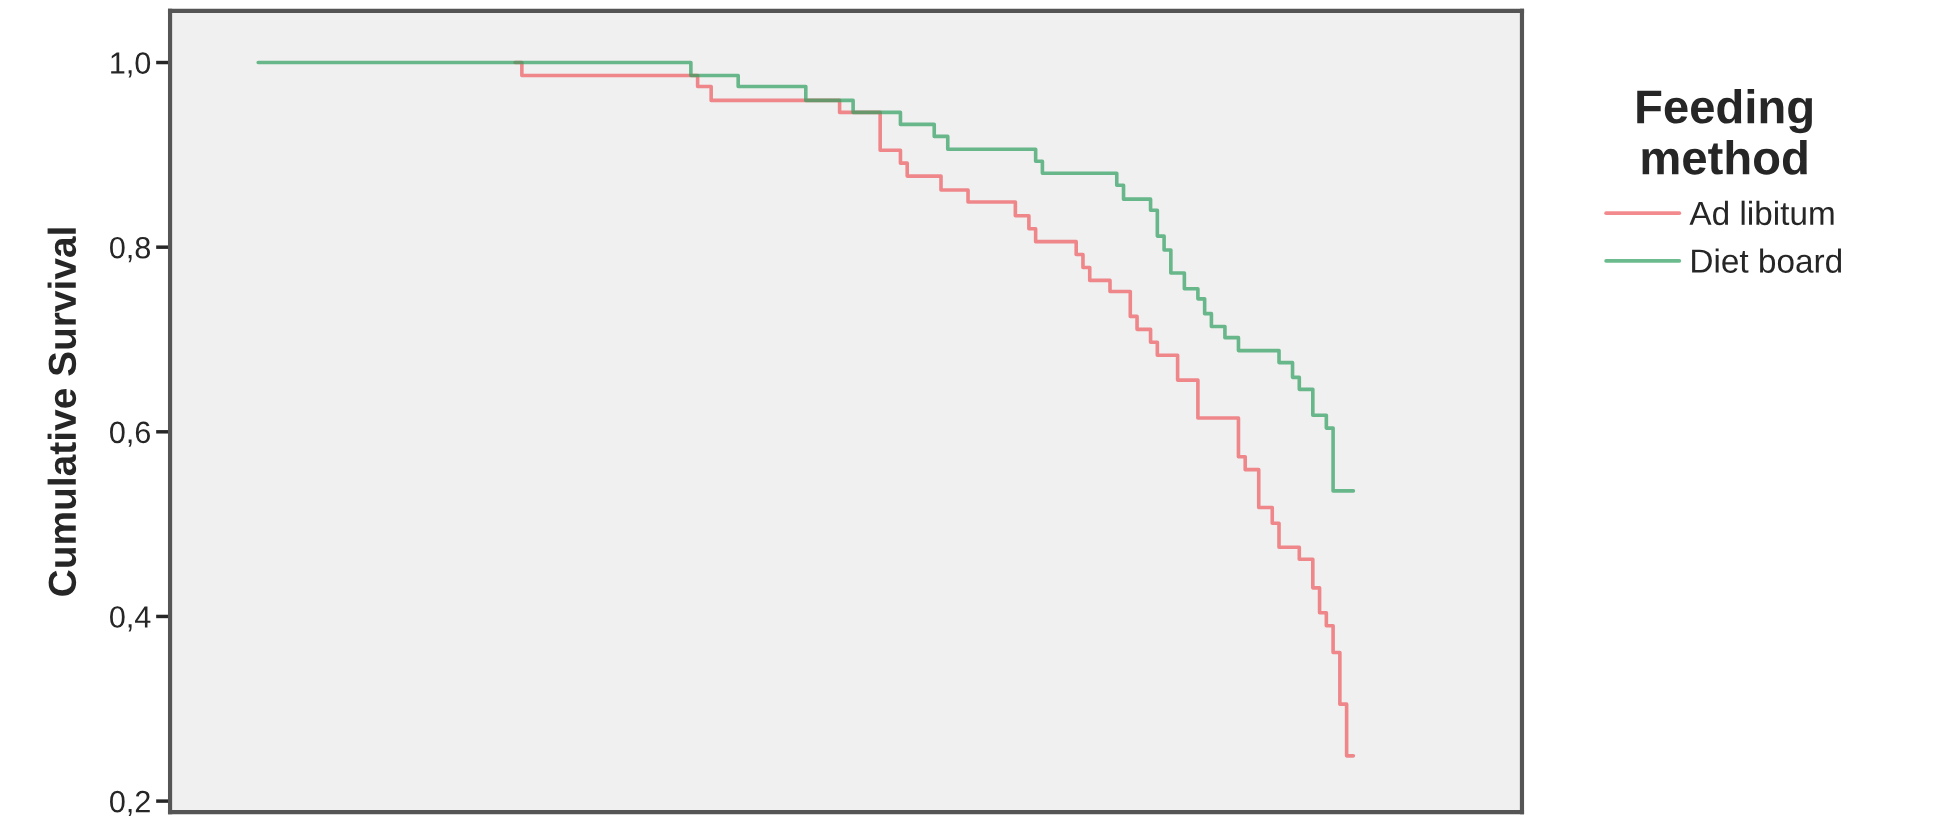 Image resolution: width=1948 pixels, height=833 pixels. I want to click on y-tick-label: 0,8, so click(130, 249).